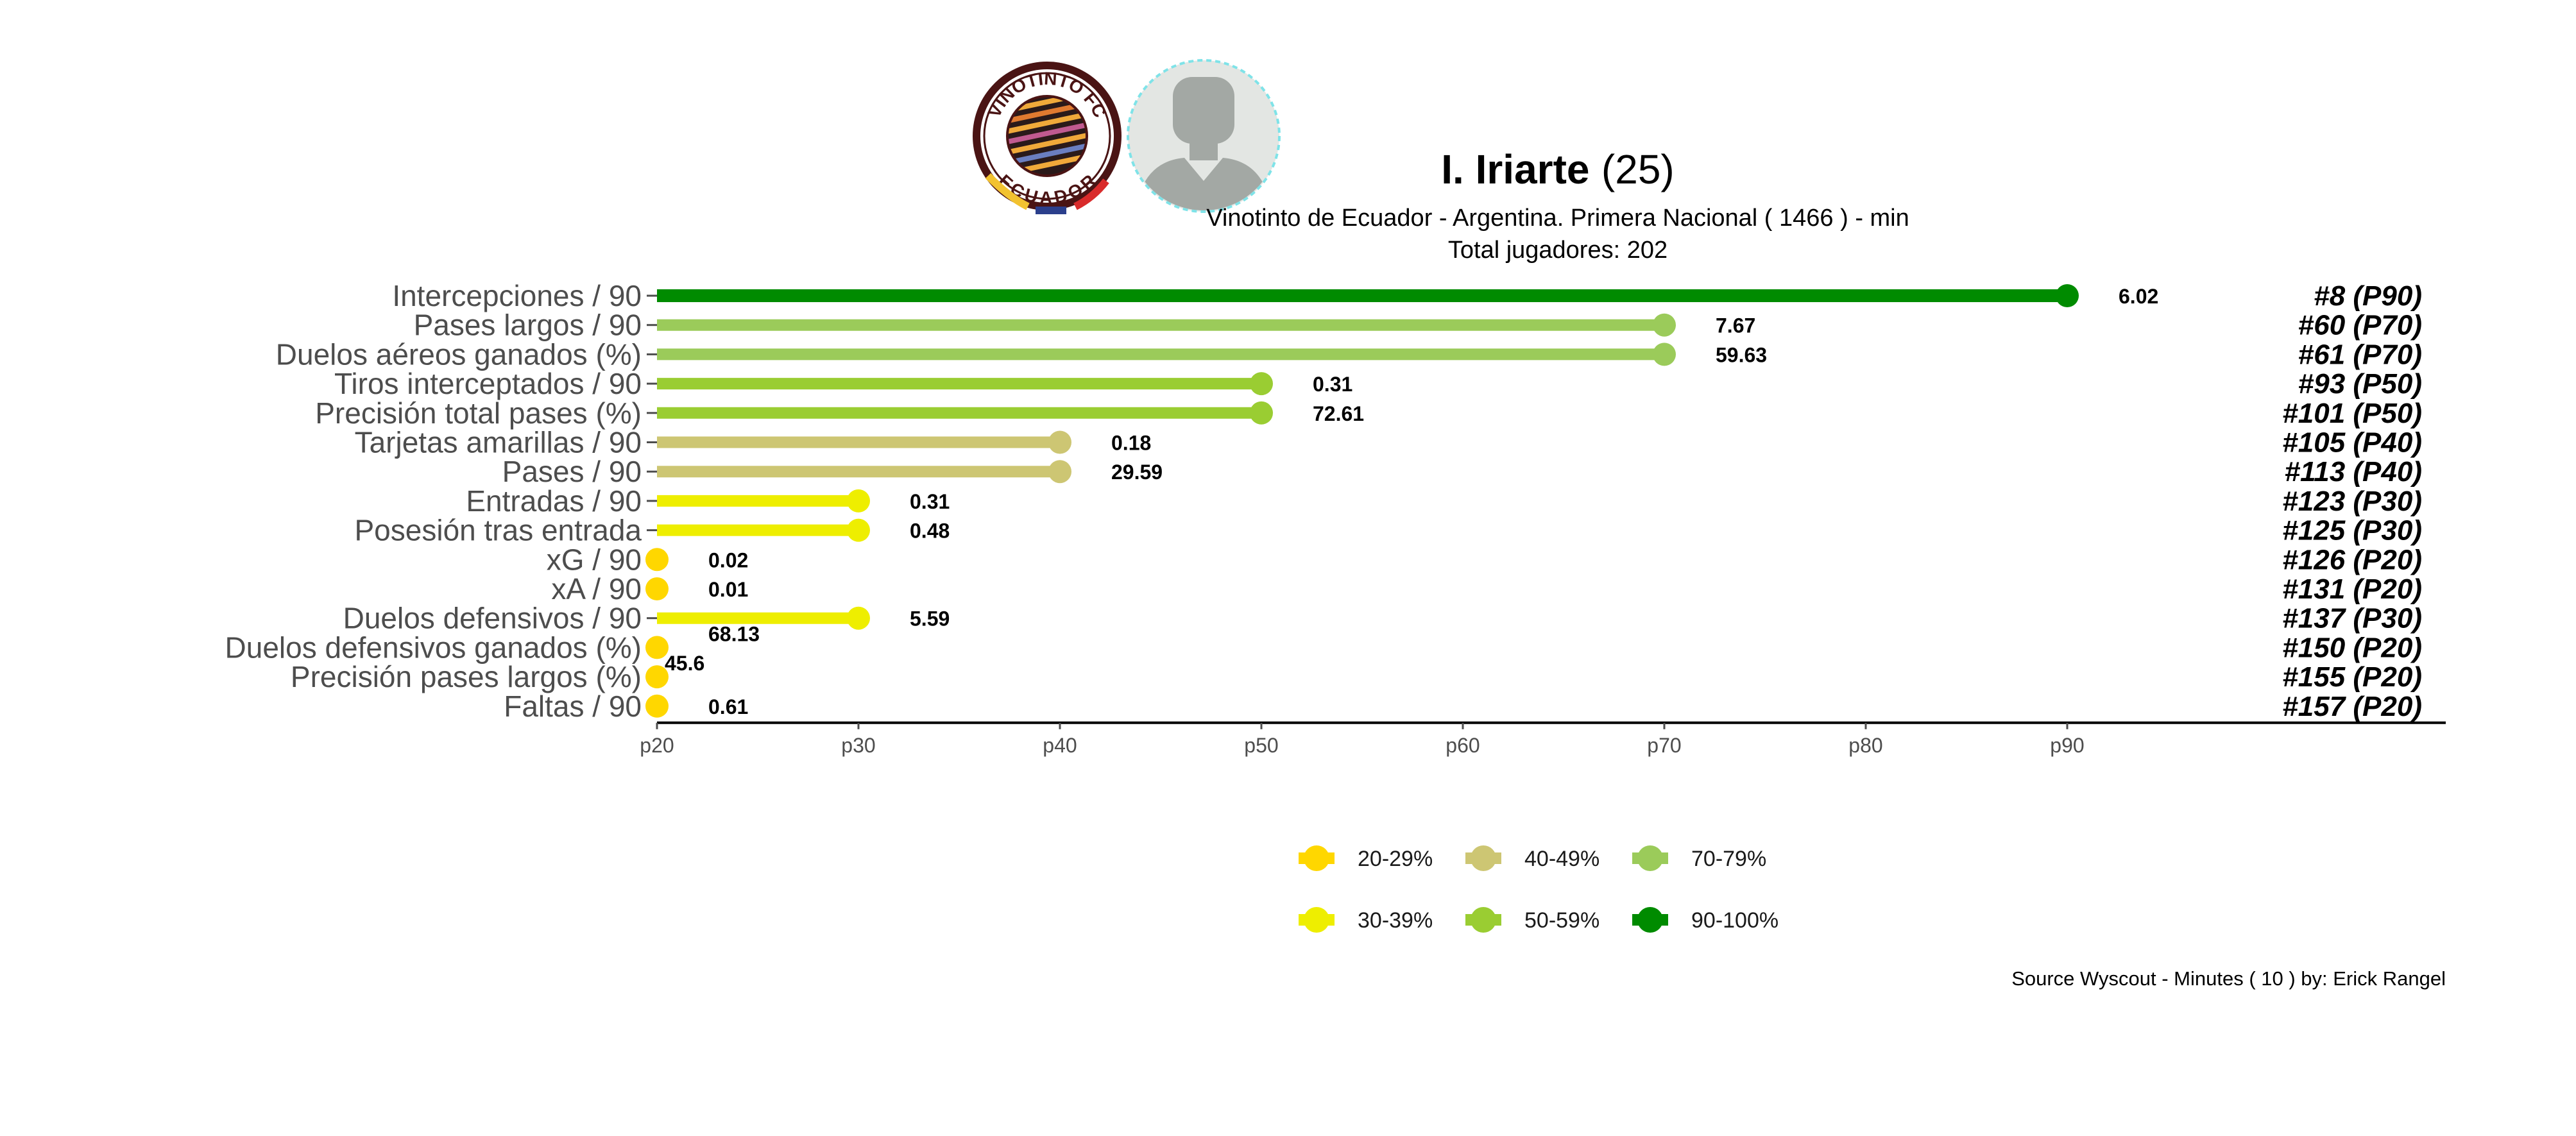 This screenshot has width=2576, height=1136. I want to click on legend-item: 90-100%, so click(1705, 920).